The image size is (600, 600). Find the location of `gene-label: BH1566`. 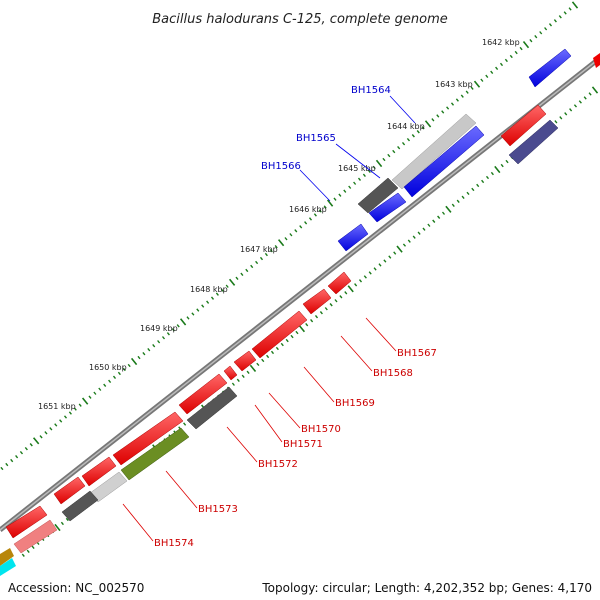

gene-label: BH1566 is located at coordinates (281, 166).